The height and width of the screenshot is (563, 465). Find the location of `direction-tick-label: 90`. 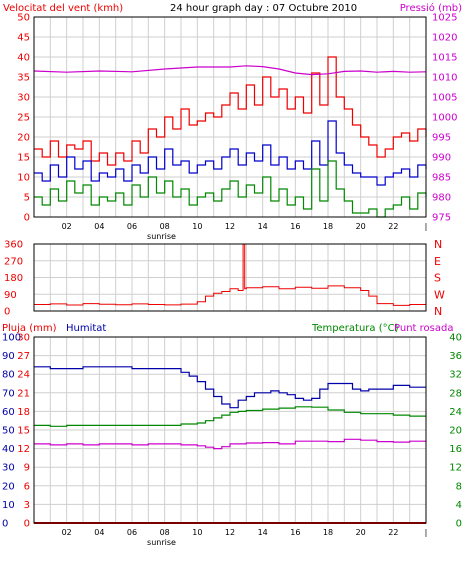

direction-tick-label: 90 is located at coordinates (10, 295).